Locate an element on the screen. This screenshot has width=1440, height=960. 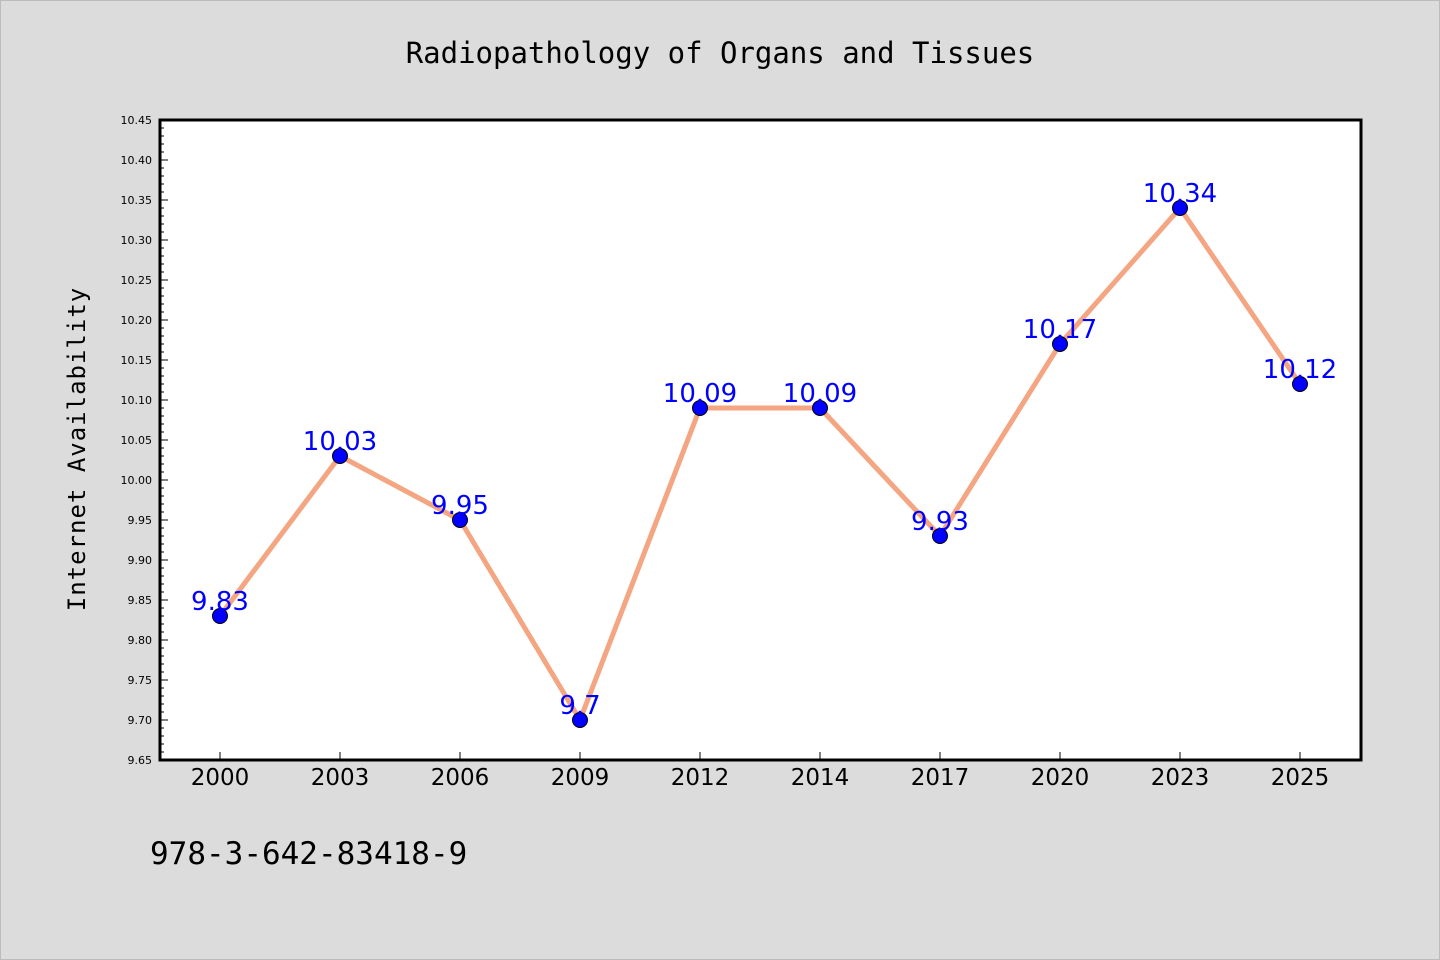
x-tick-label: 2014 is located at coordinates (820, 778).